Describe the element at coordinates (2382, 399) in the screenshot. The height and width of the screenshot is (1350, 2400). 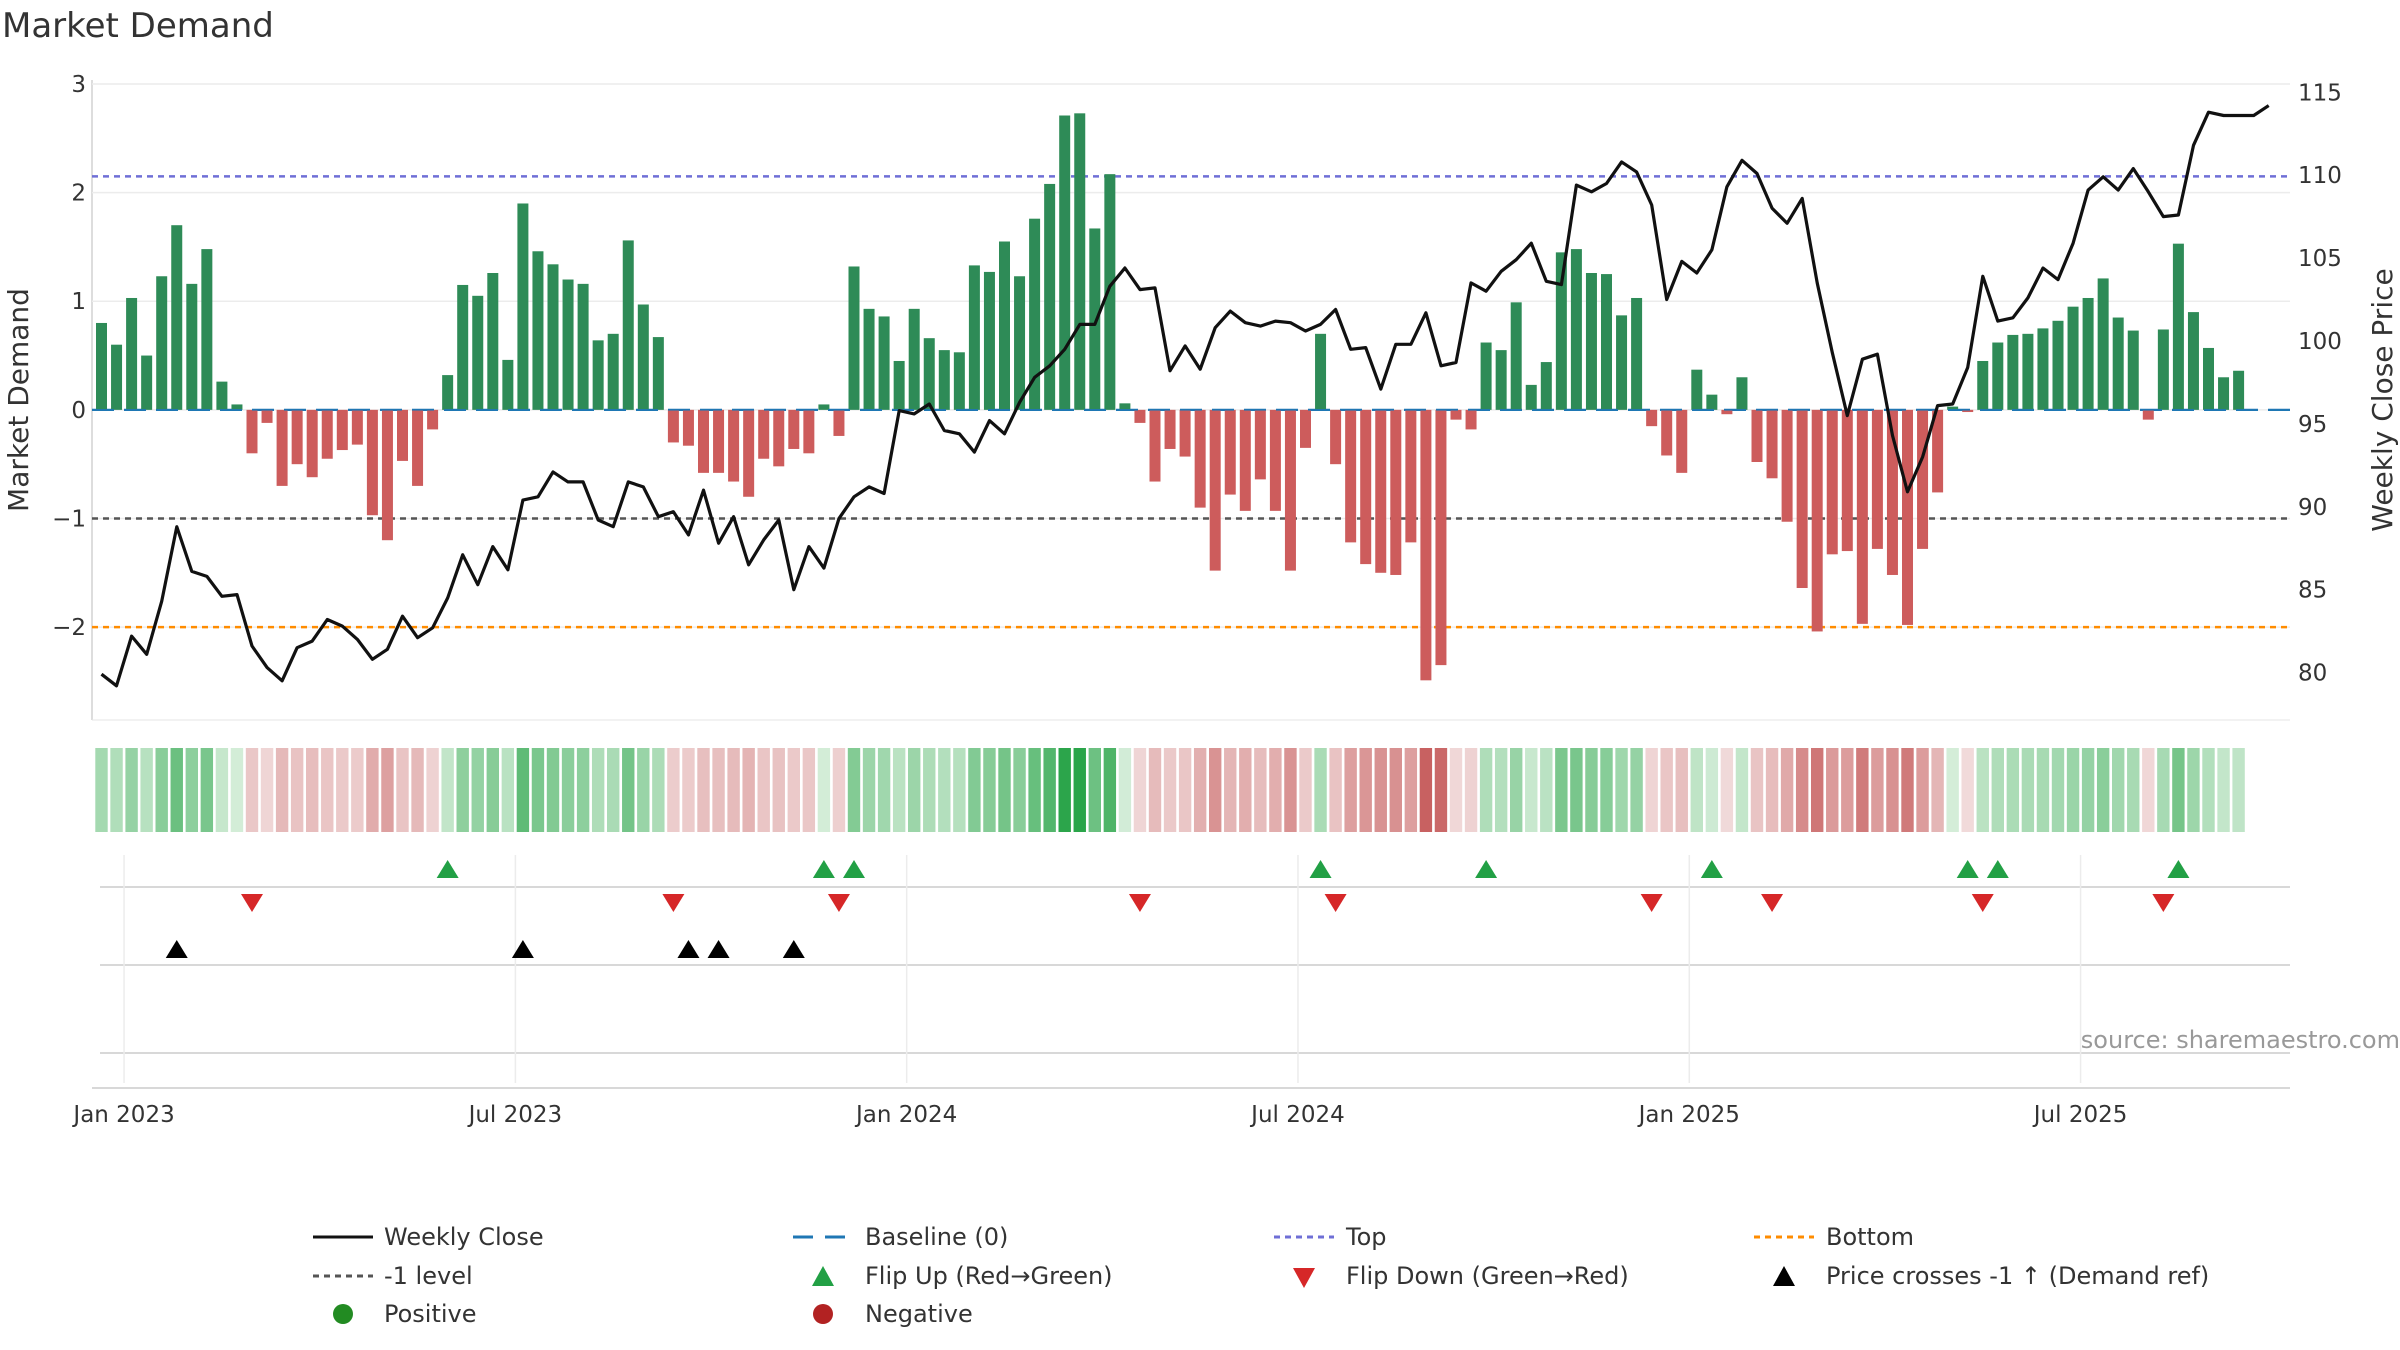
I see `right-axis-title: Weekly Close Price` at that location.